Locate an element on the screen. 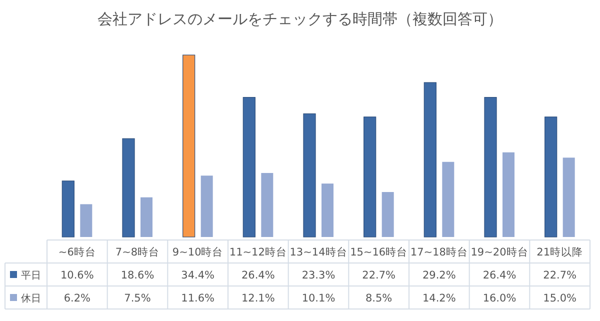 This screenshot has width=600, height=321. x-tick-label: 17~18時台 is located at coordinates (439, 252).